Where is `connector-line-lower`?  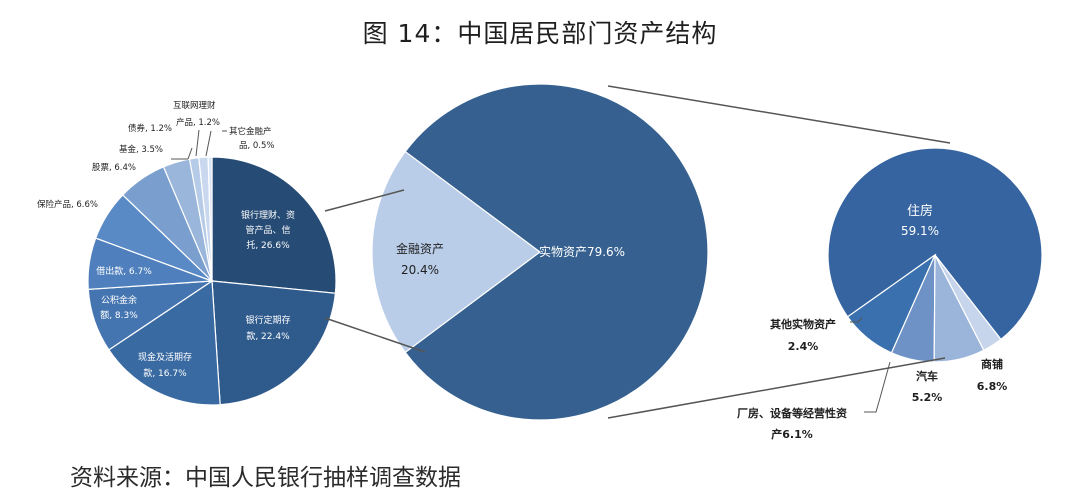
connector-line-lower is located at coordinates (375, 335).